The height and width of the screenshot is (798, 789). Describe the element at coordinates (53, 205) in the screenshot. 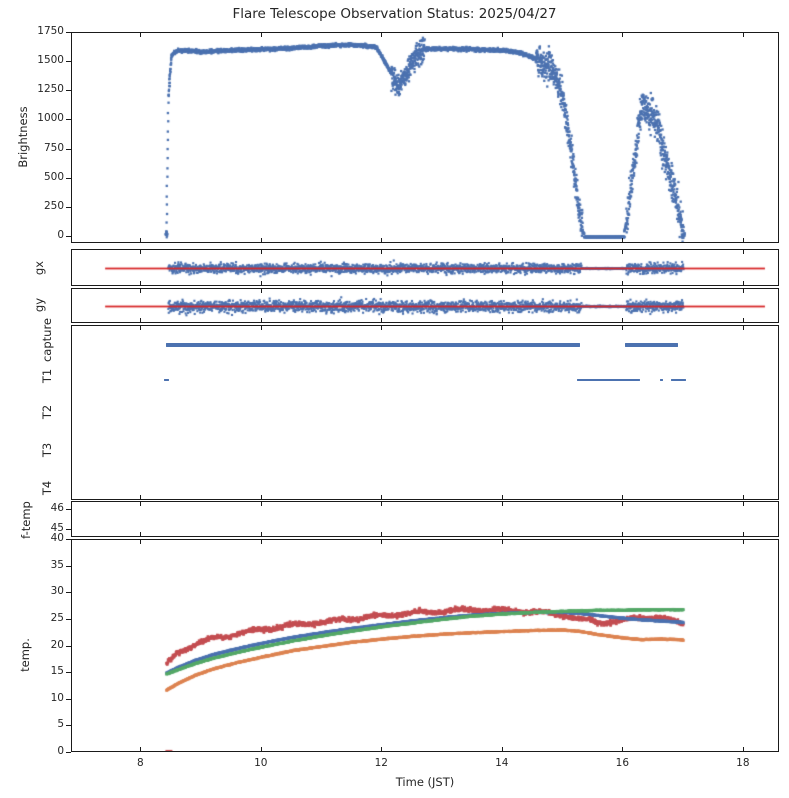

I see `brightness-ytick-250: 250` at that location.